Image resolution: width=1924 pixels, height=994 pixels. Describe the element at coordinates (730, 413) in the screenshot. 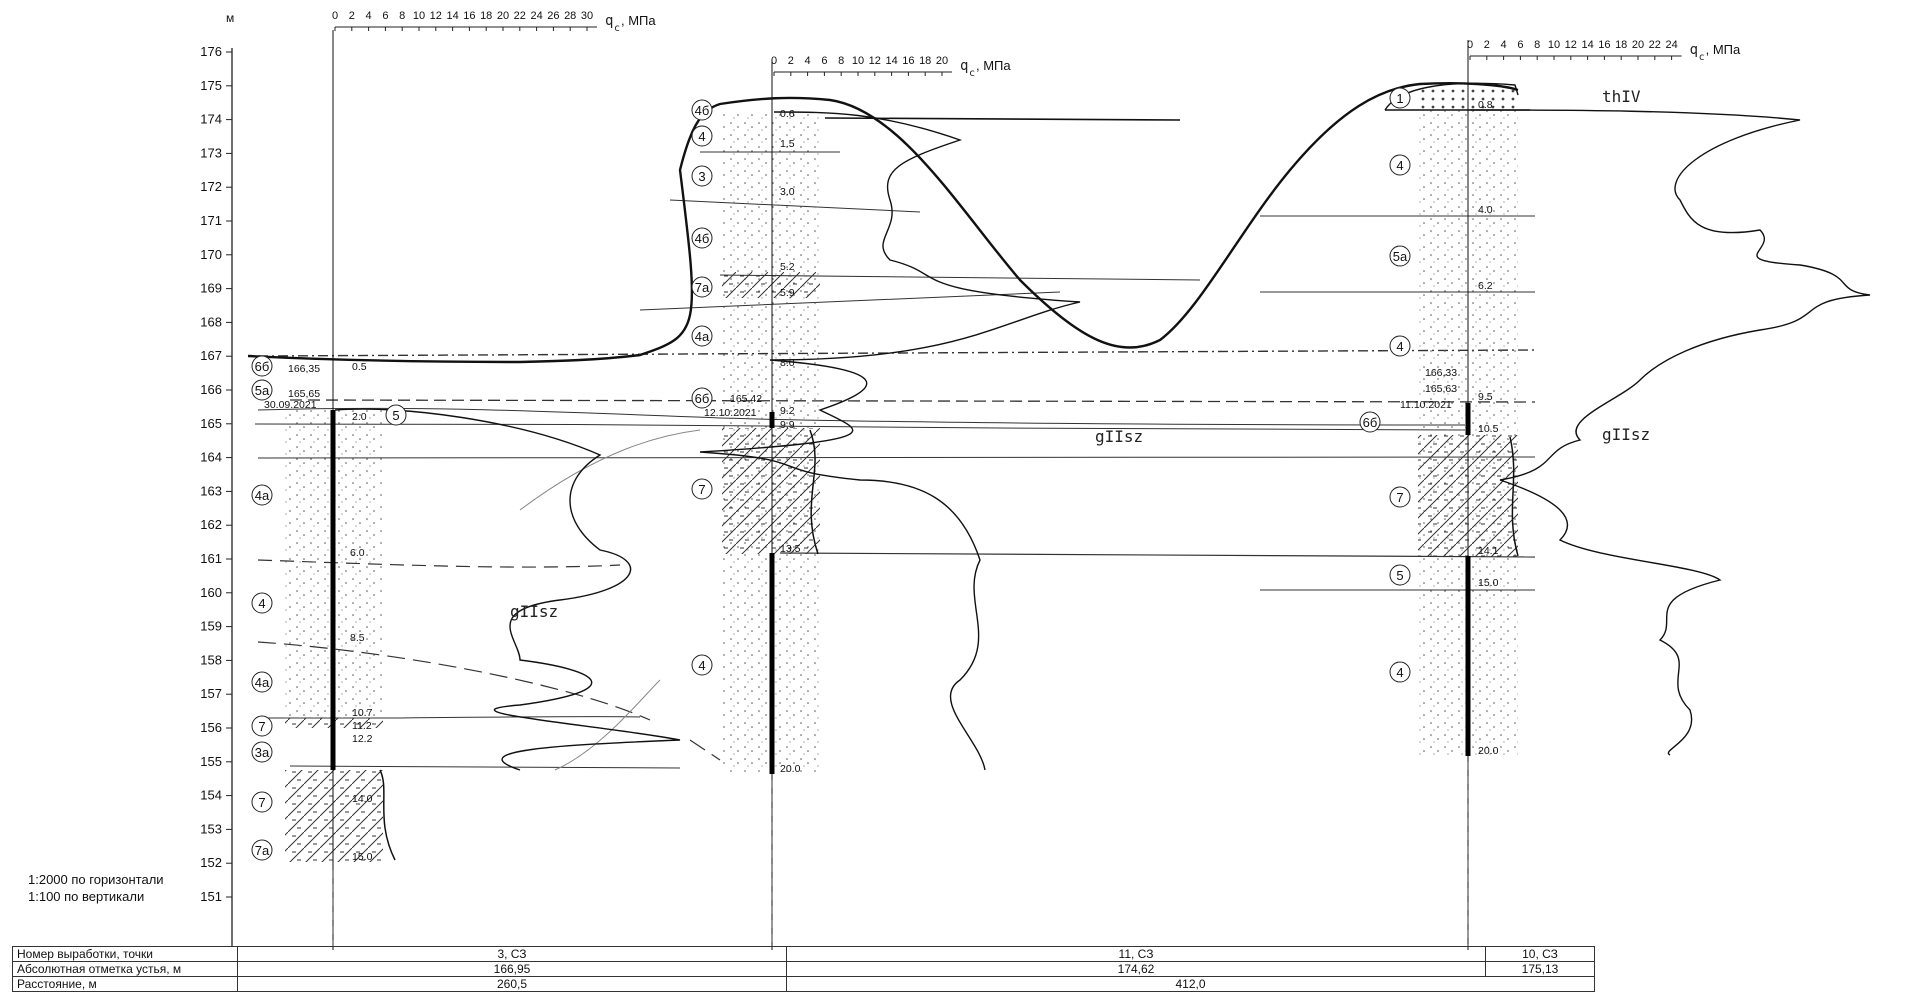

I see `water-level-mark: 12.10.2021` at that location.